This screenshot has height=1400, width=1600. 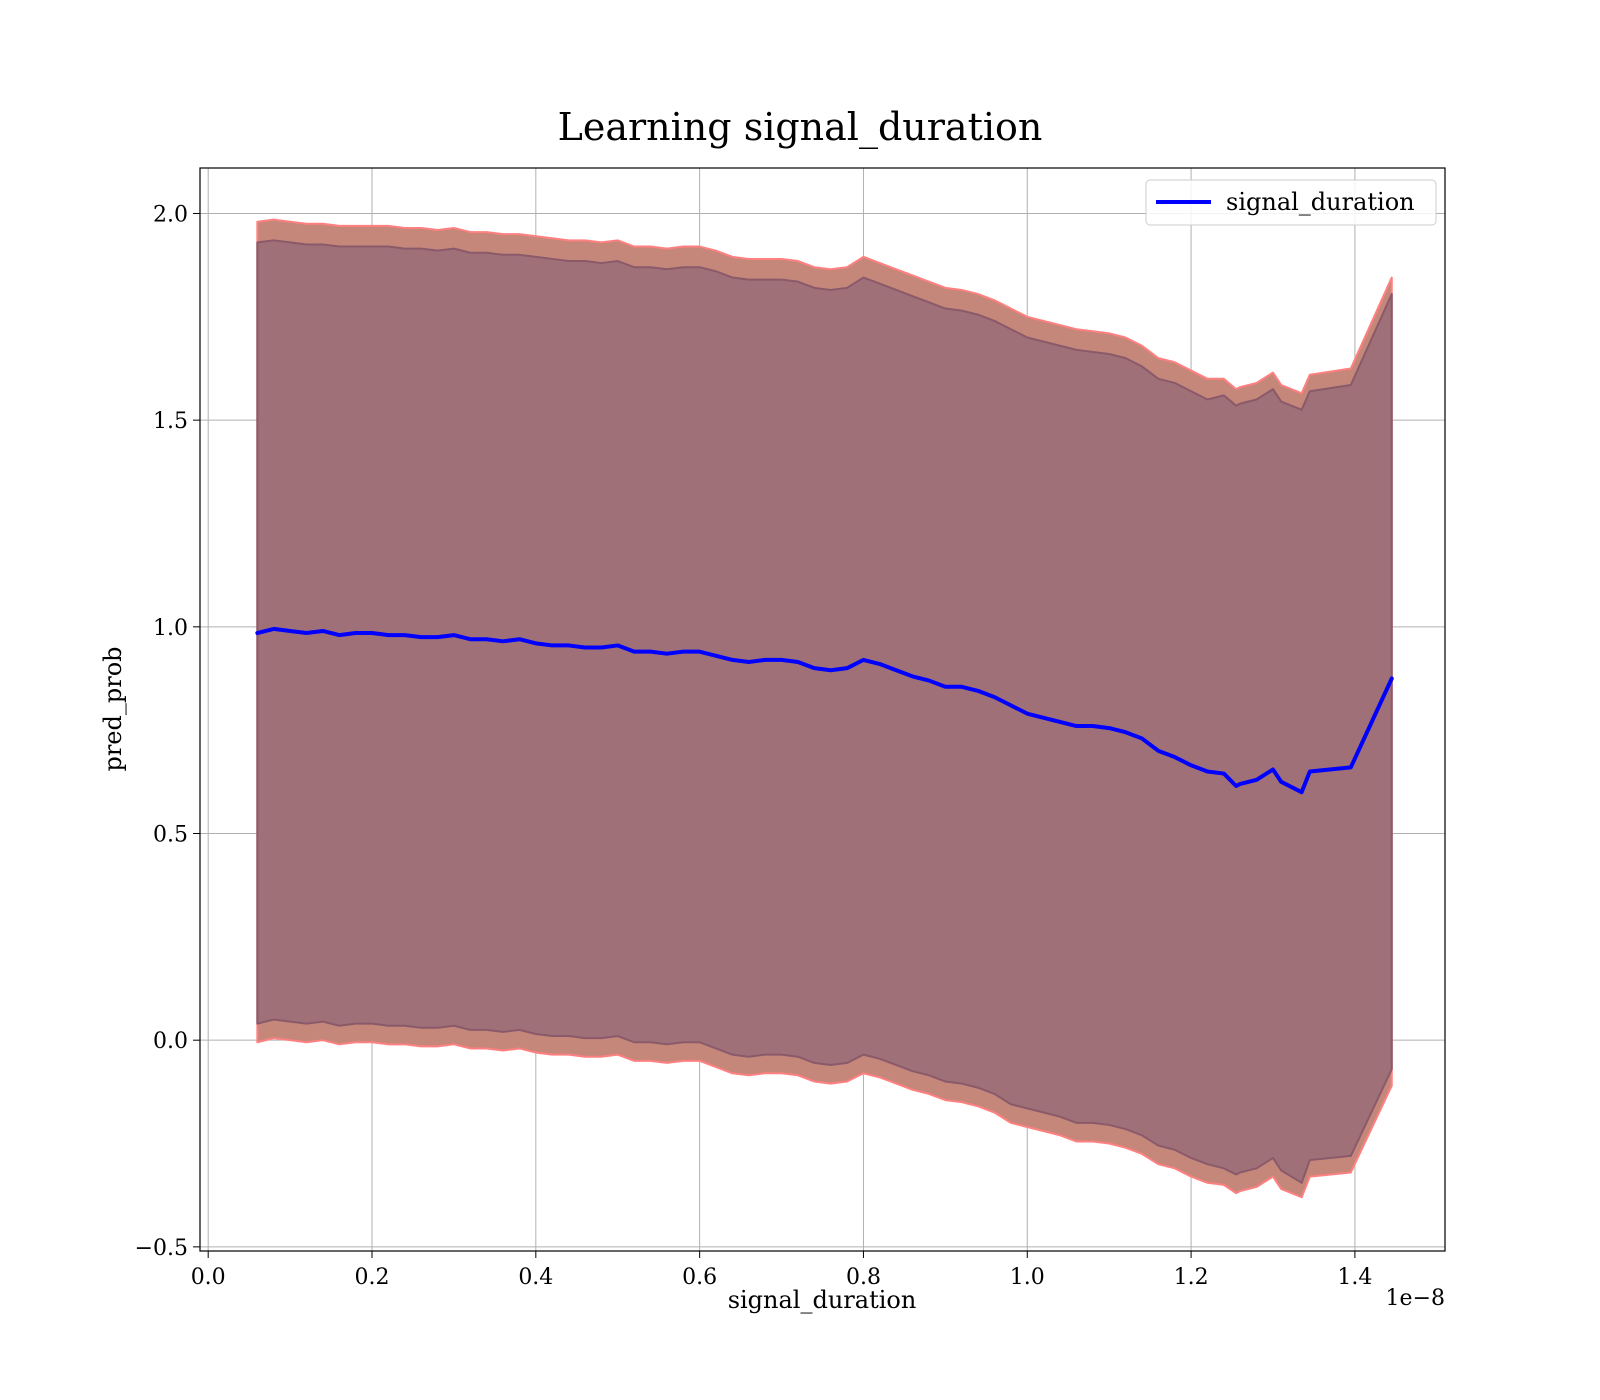 What do you see at coordinates (1191, 1277) in the screenshot?
I see `x-tick-label: 1.2` at bounding box center [1191, 1277].